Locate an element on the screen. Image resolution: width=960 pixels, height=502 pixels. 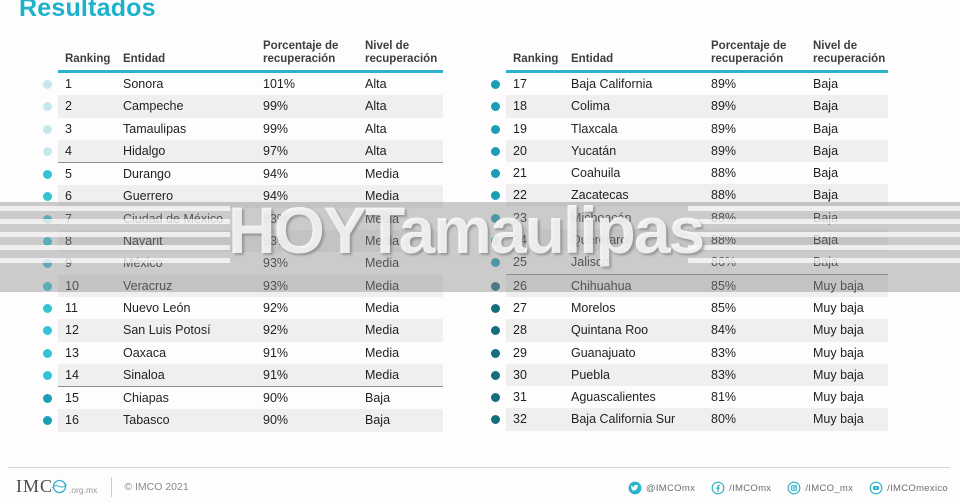
percentage-cell: 84% is located at coordinates (724, 330).